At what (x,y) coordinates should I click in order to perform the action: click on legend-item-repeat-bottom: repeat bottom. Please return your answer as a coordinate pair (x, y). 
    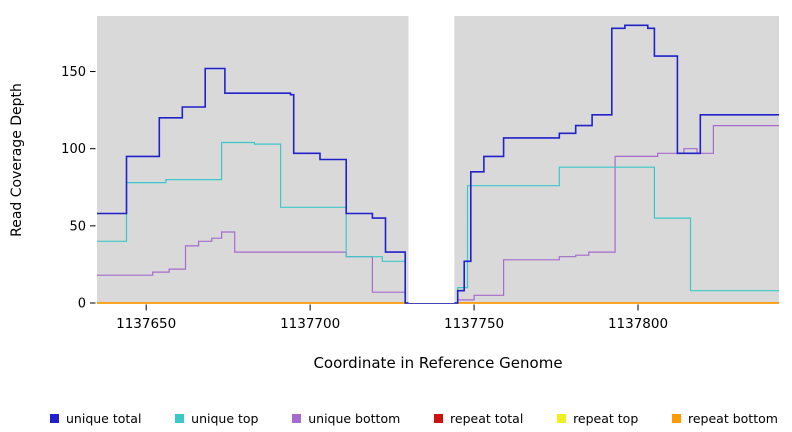
    Looking at the image, I should click on (725, 418).